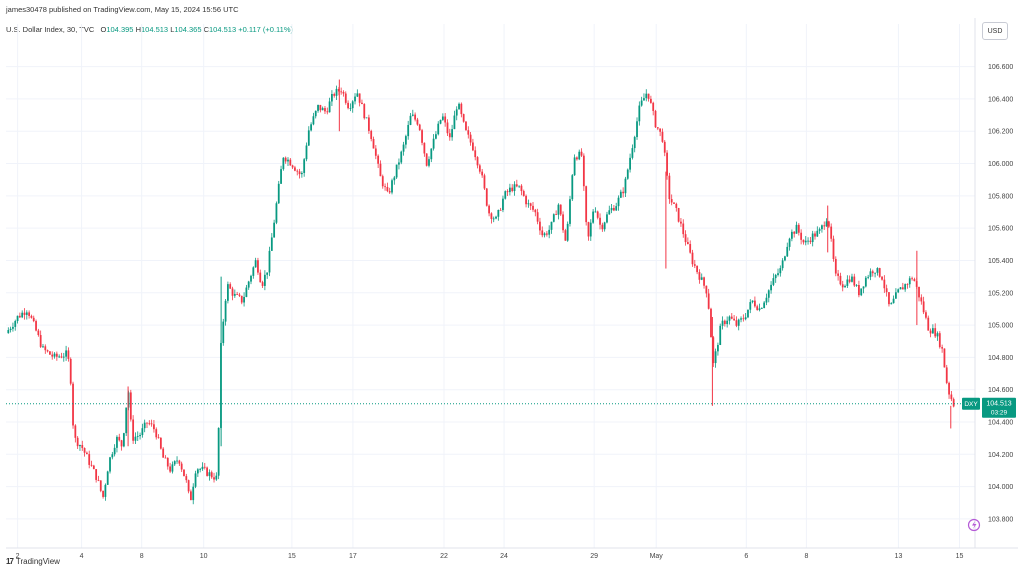  I want to click on time-axis: 2 4 8 10 15 17 22 24 29 May 6 8 13 15, so click(490, 556).